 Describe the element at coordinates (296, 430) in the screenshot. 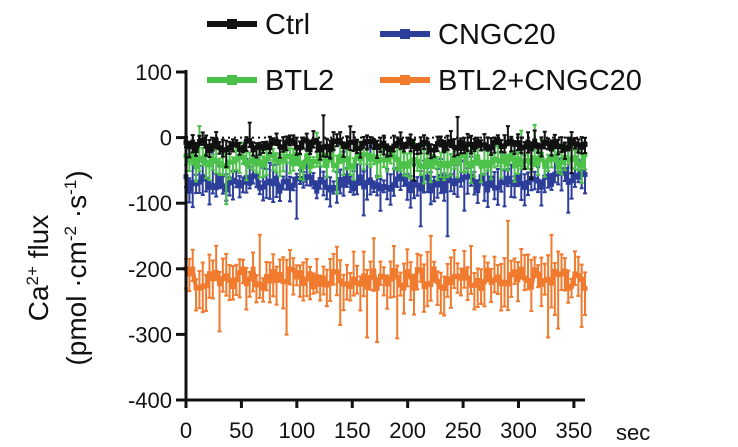

I see `x-tick-label: 100` at that location.